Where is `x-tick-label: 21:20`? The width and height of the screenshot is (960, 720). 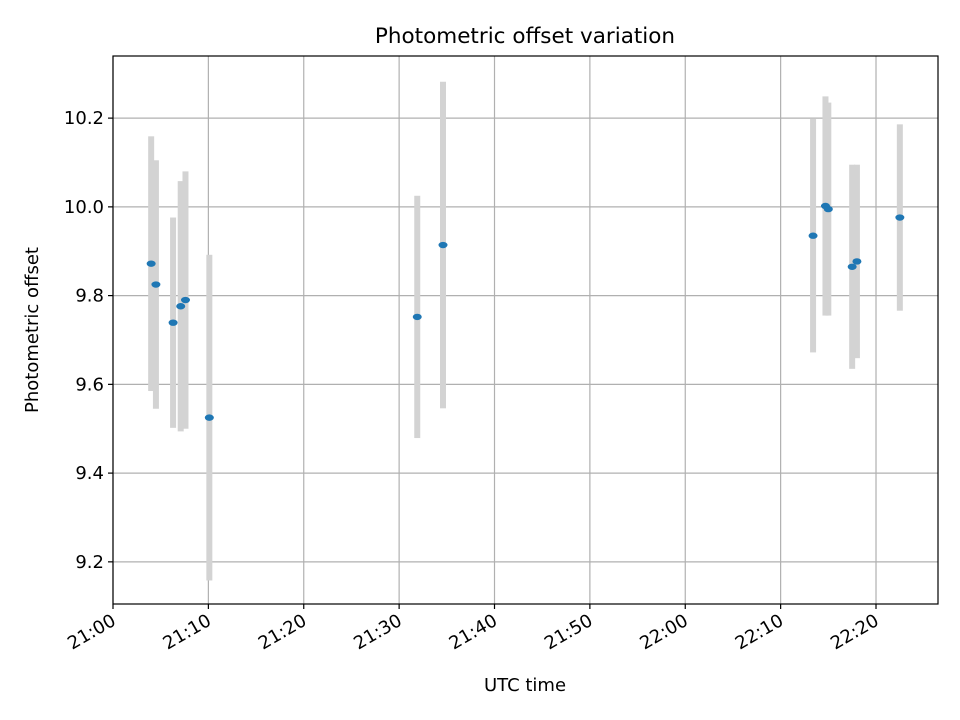 x-tick-label: 21:20 is located at coordinates (282, 632).